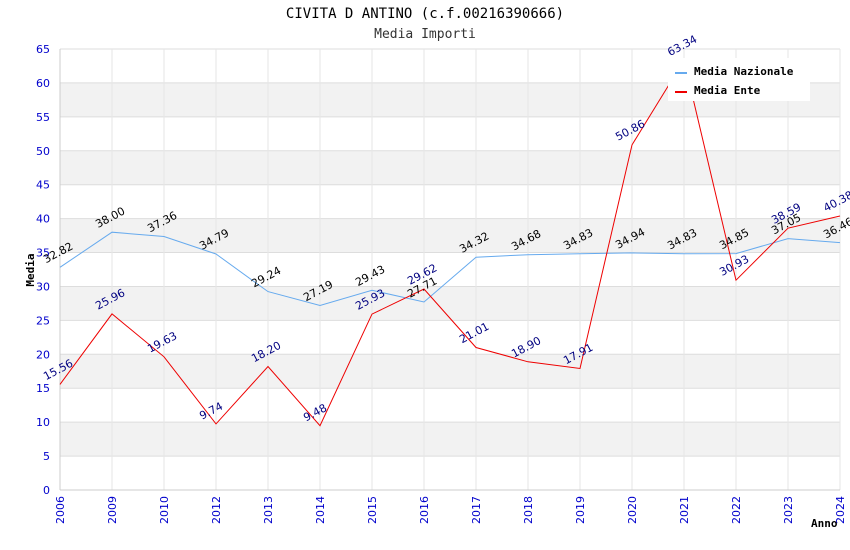 The image size is (850, 550). Describe the element at coordinates (840, 510) in the screenshot. I see `x-tick-label: 2024` at that location.